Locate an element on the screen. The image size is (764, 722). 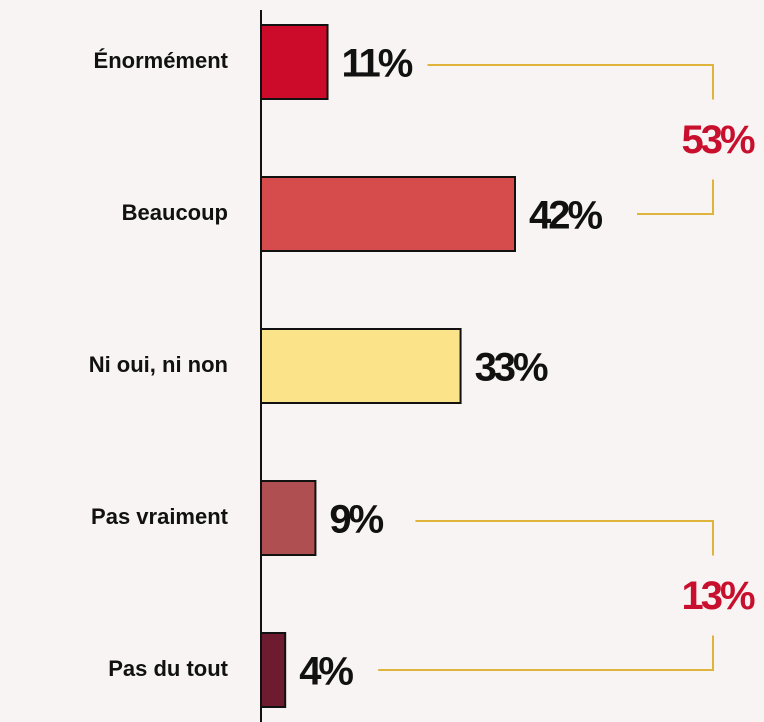
value-label: 11% is located at coordinates (377, 64).